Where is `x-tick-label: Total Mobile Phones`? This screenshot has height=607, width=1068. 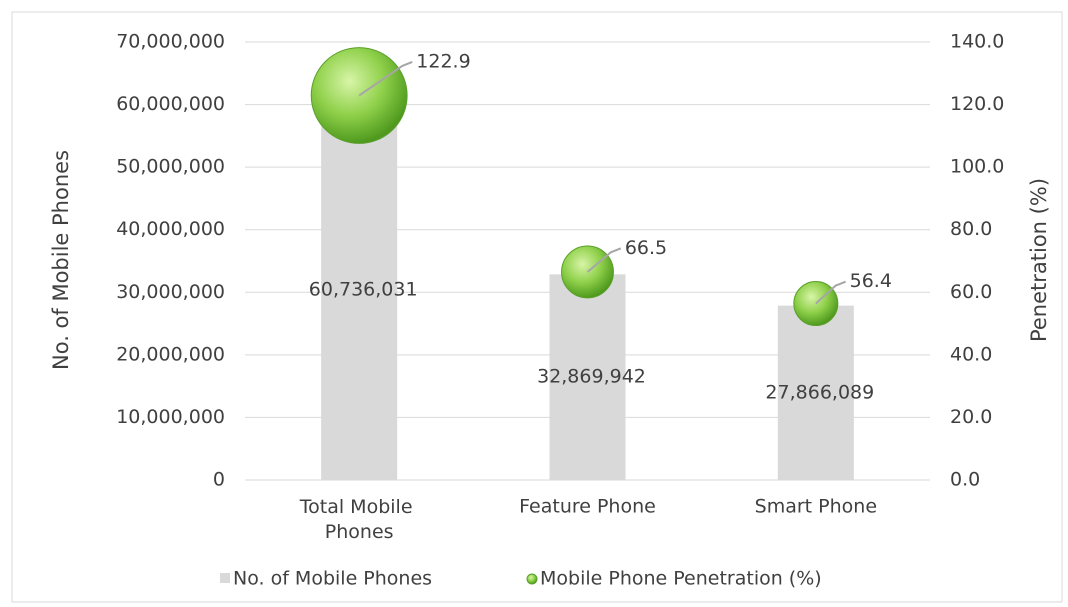 x-tick-label: Total Mobile Phones is located at coordinates (359, 519).